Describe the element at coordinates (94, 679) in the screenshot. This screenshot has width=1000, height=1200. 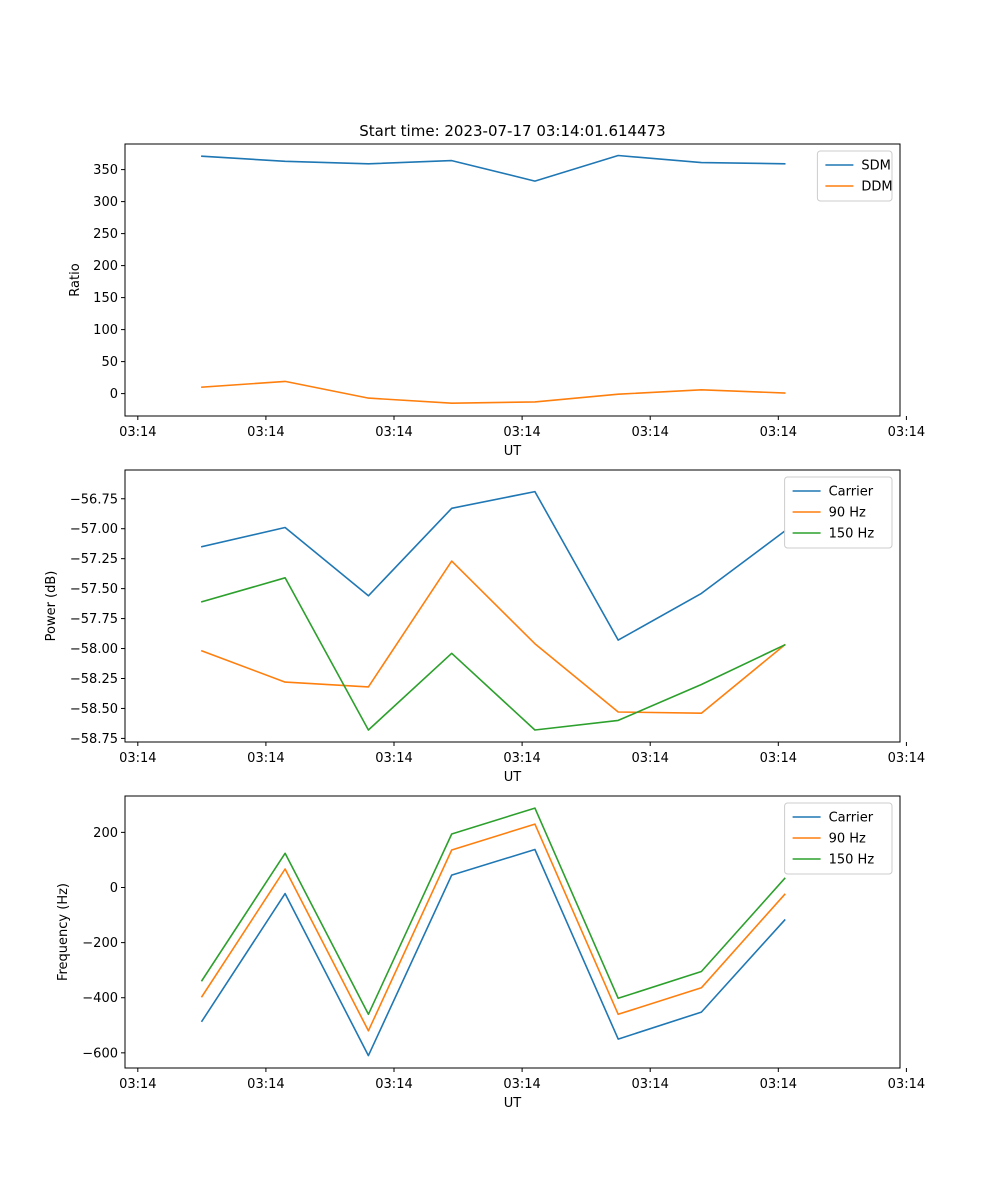
I see `y-tick-label: −58.25` at that location.